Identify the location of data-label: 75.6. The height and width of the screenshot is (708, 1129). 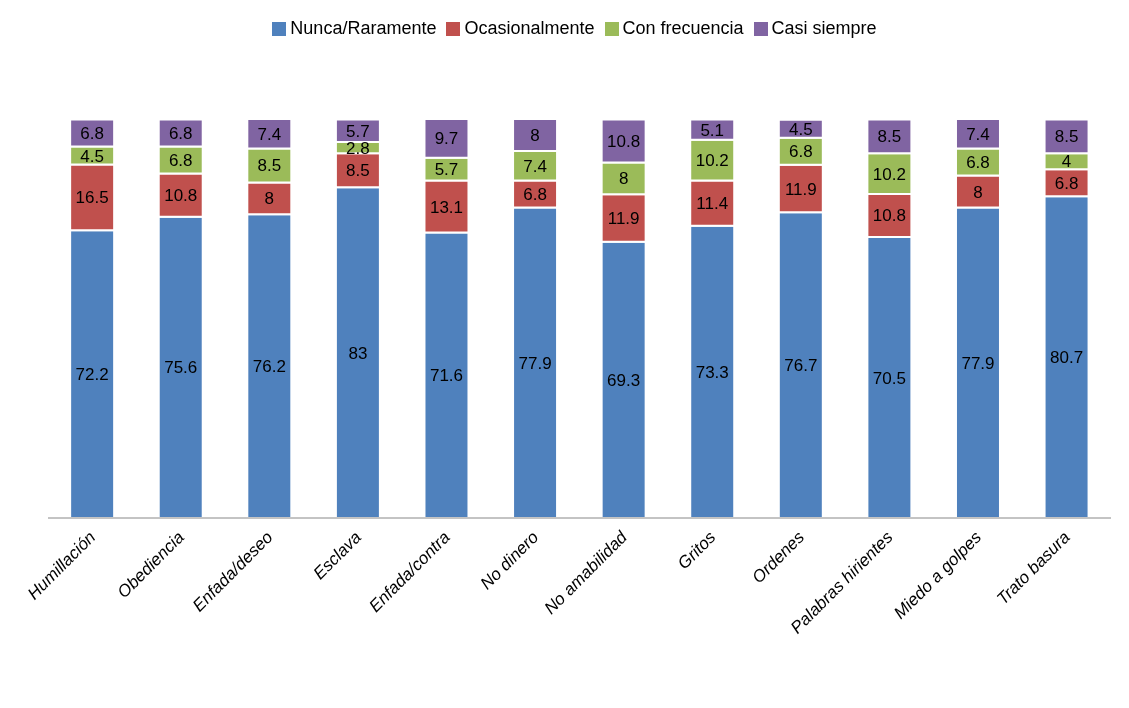
(181, 368).